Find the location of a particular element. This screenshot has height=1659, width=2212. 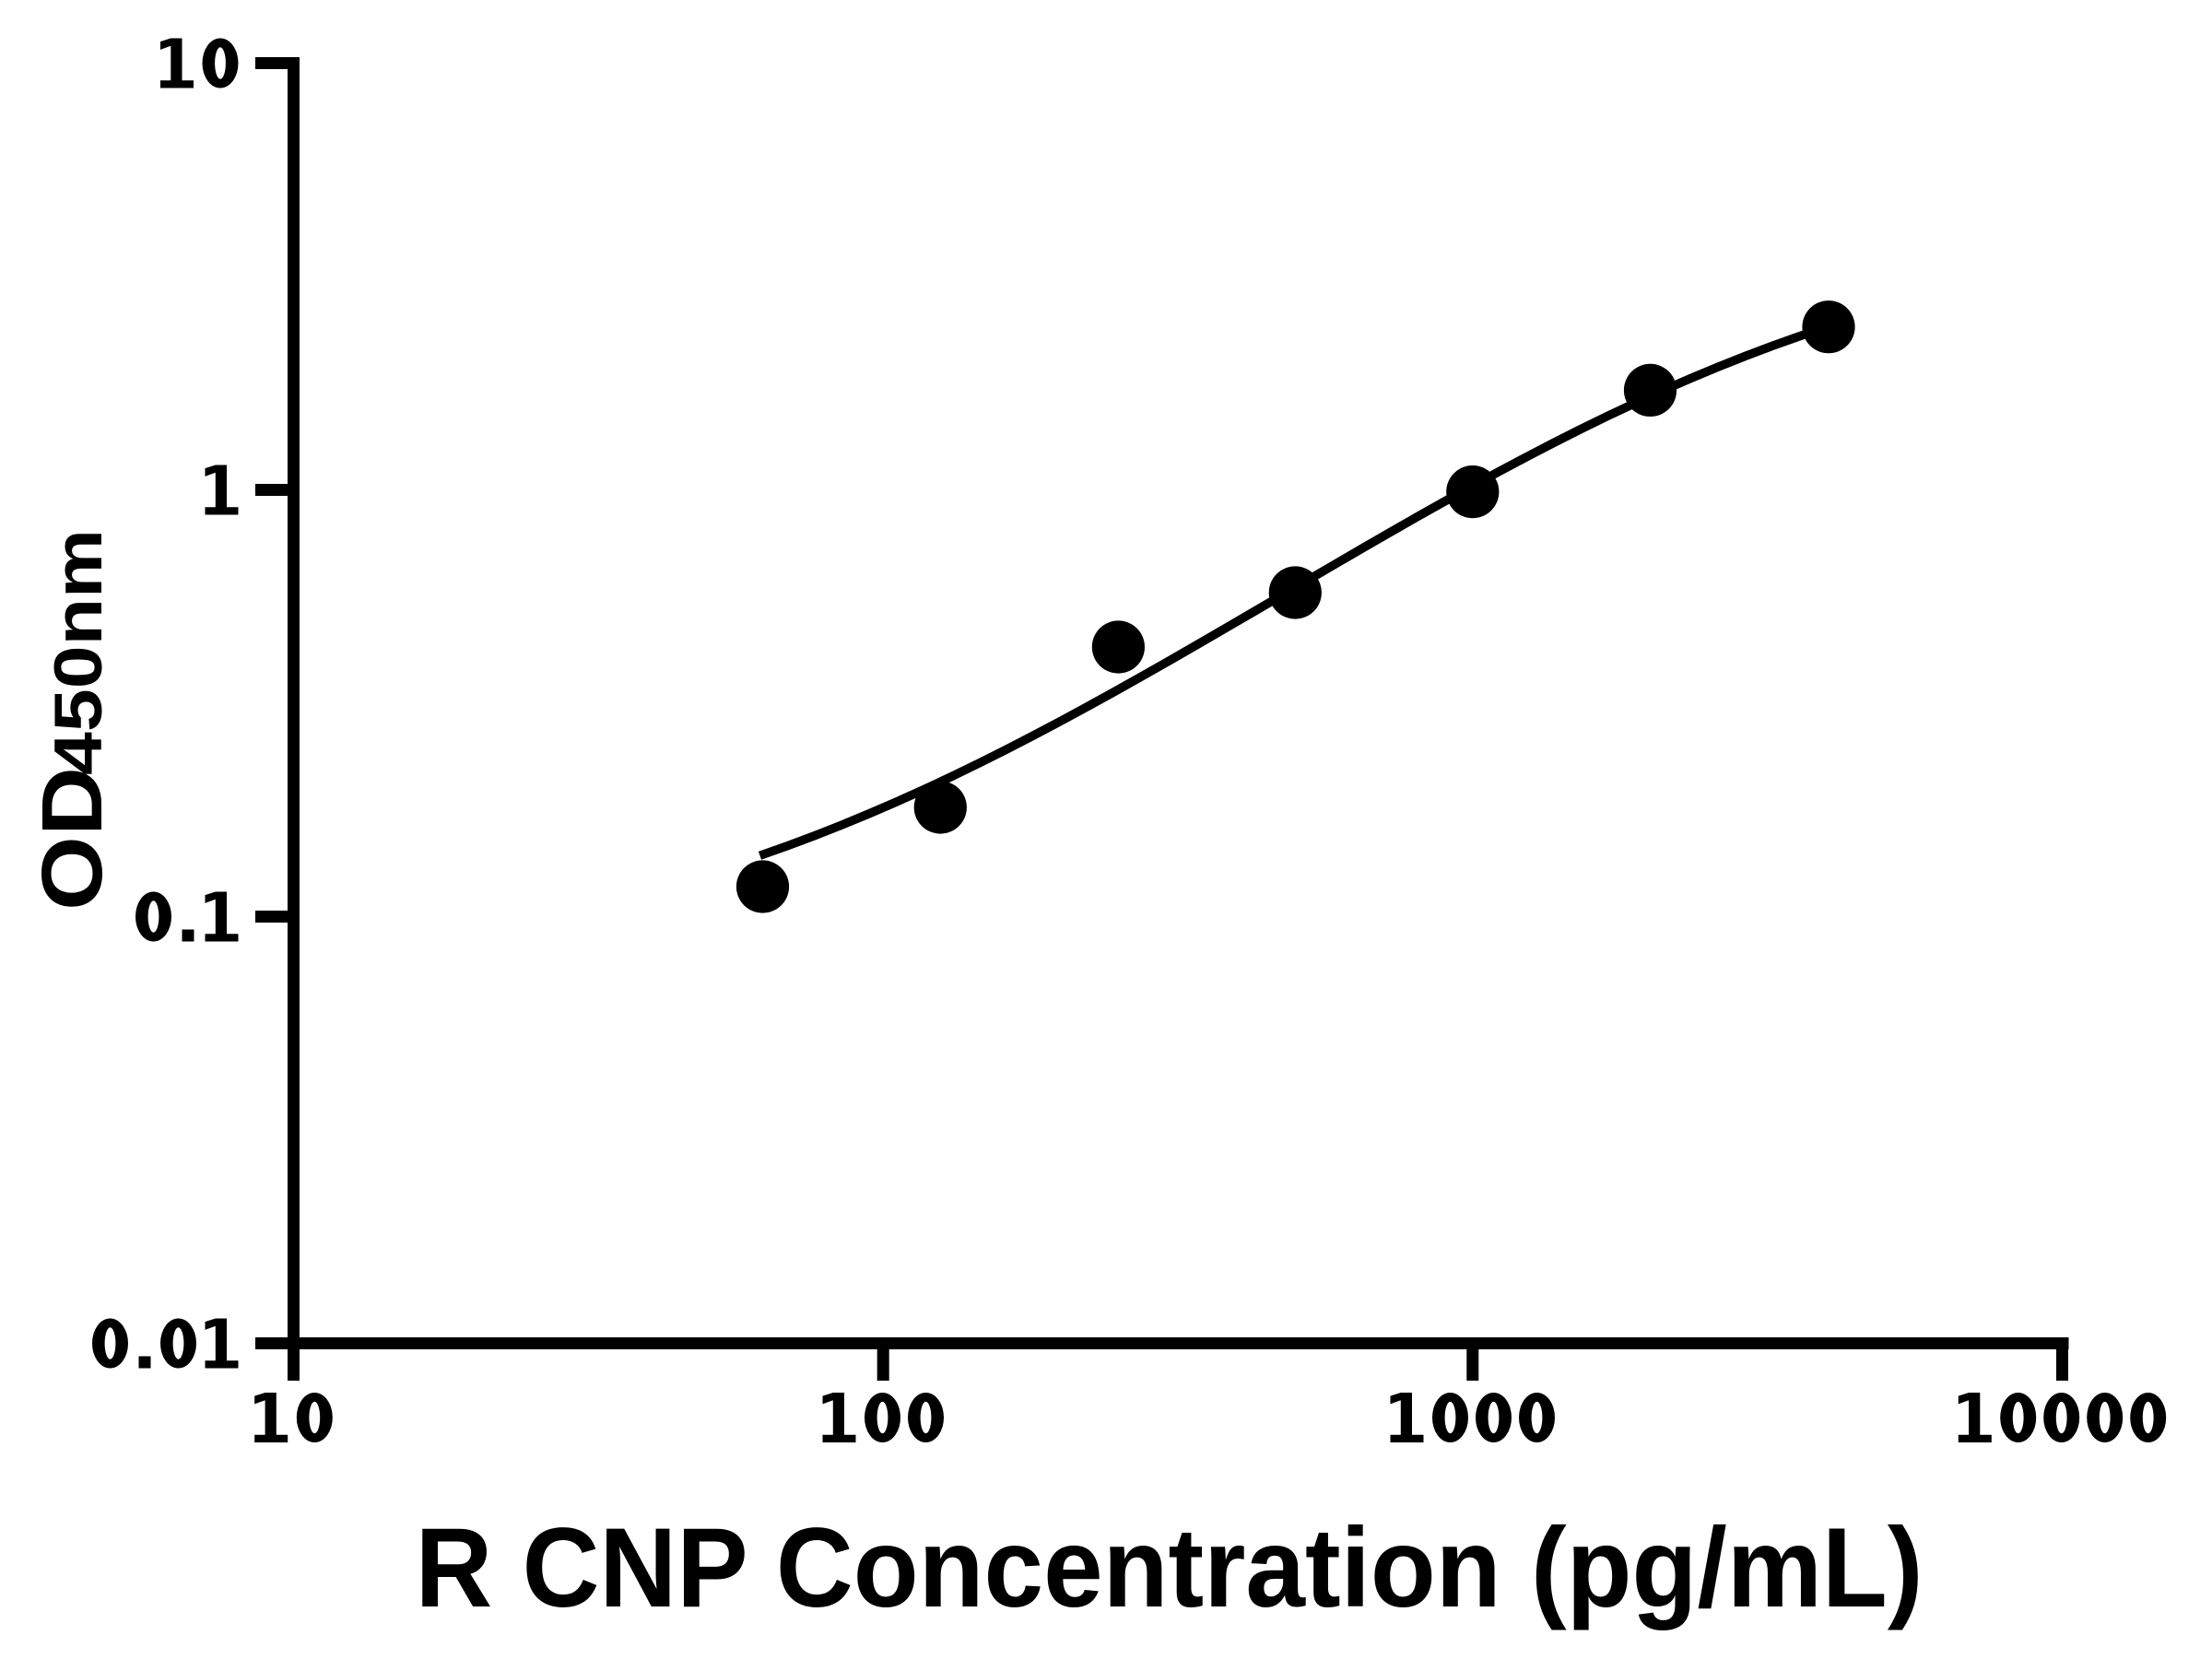

svg-text: OD is located at coordinates (72, 839).